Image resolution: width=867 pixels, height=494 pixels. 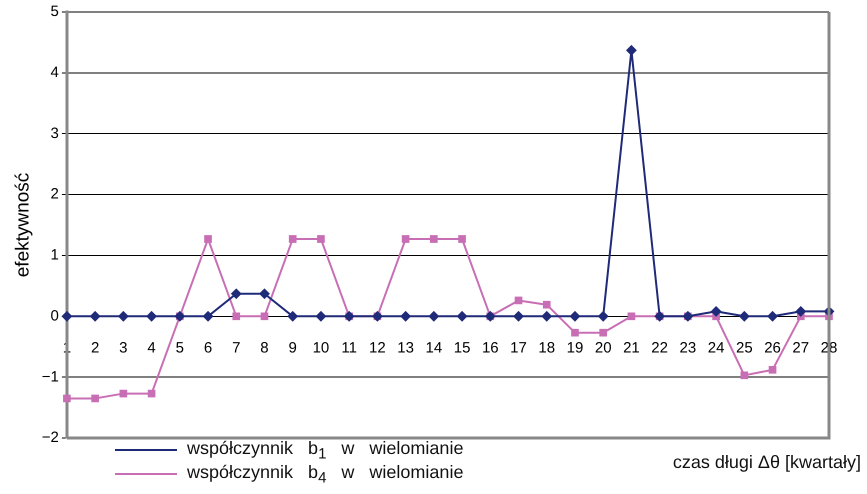 I want to click on x-tick-label: 21, so click(x=631, y=347).